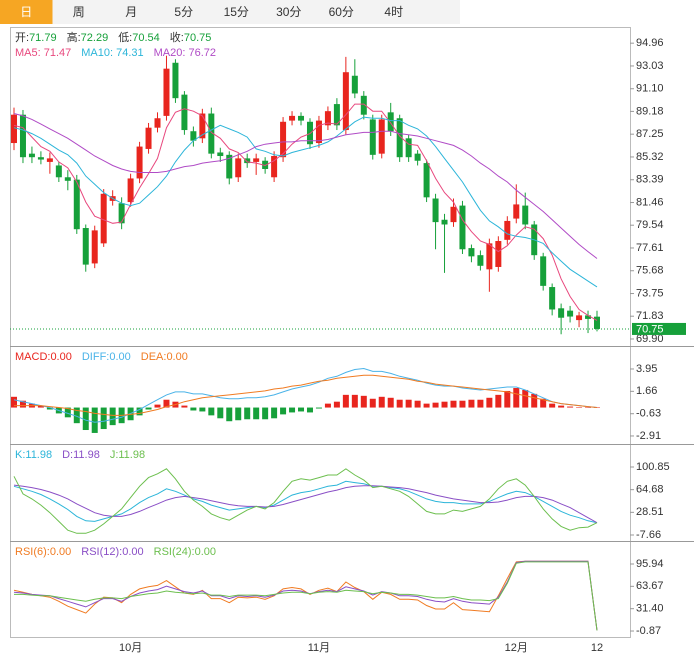 Image resolution: width=694 pixels, height=670 pixels. What do you see at coordinates (650, 271) in the screenshot?
I see `y-tick-label: 75.68` at bounding box center [650, 271].